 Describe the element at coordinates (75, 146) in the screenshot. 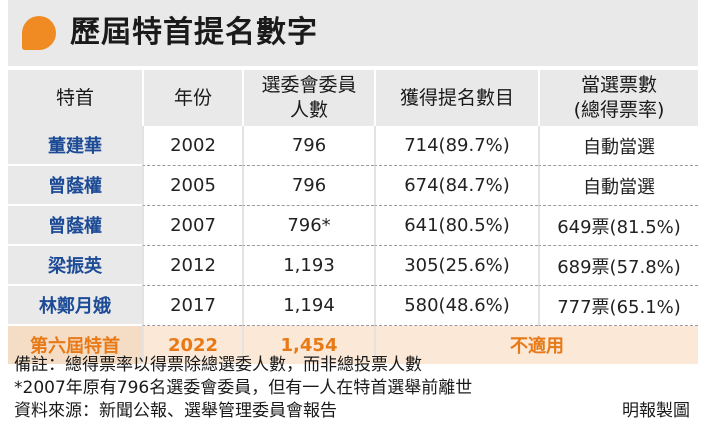

I see `cell-name: 董建華` at that location.